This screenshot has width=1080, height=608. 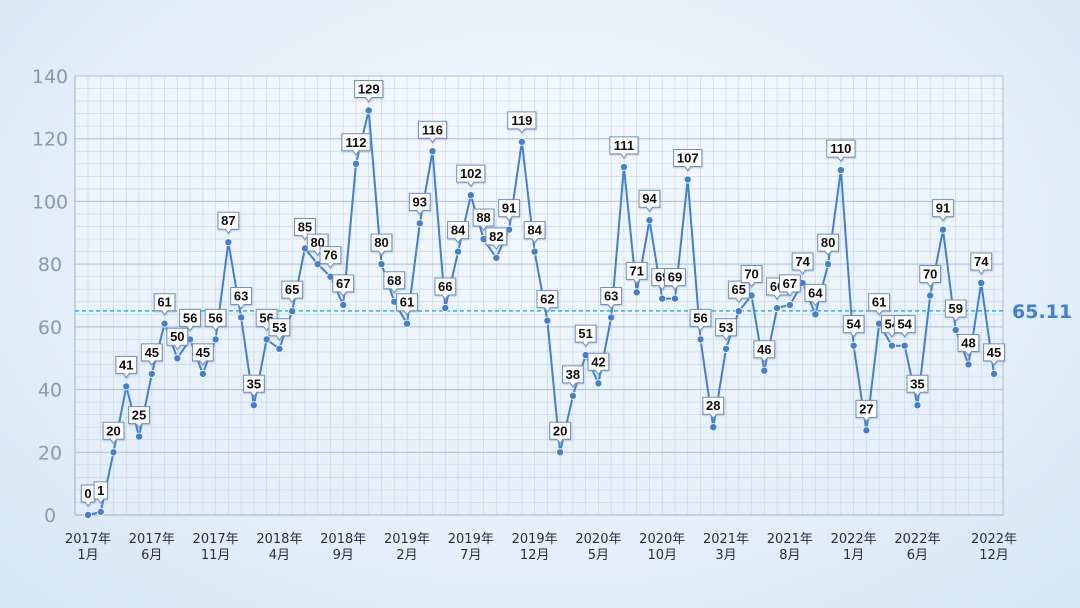 I want to click on data-label: 94, so click(x=649, y=201).